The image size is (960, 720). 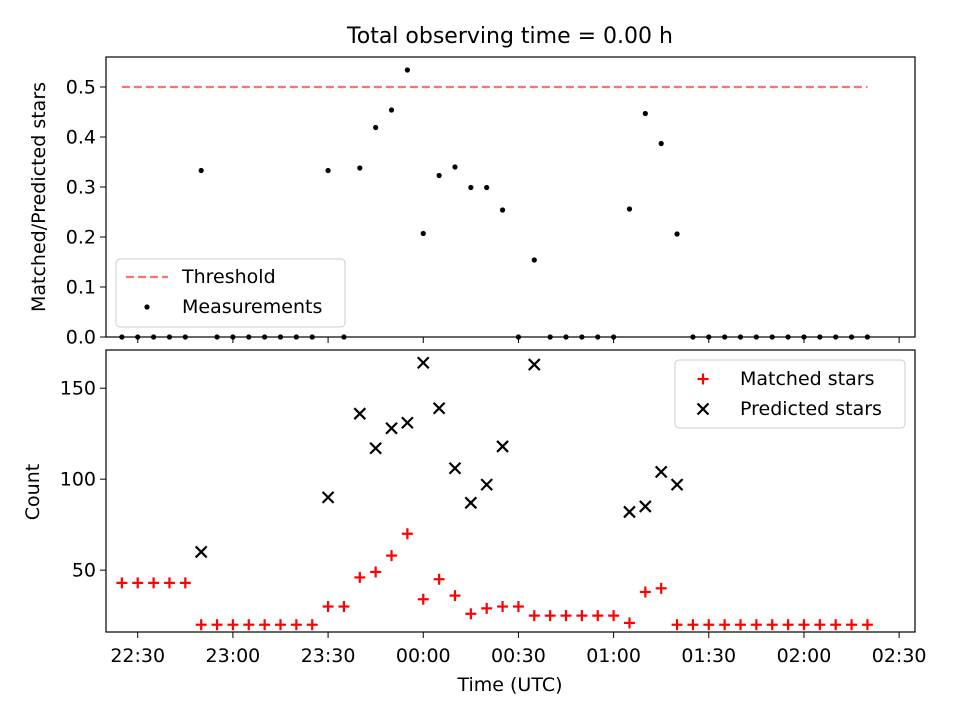 What do you see at coordinates (228, 277) in the screenshot?
I see `legend-threshold-label: Threshold` at bounding box center [228, 277].